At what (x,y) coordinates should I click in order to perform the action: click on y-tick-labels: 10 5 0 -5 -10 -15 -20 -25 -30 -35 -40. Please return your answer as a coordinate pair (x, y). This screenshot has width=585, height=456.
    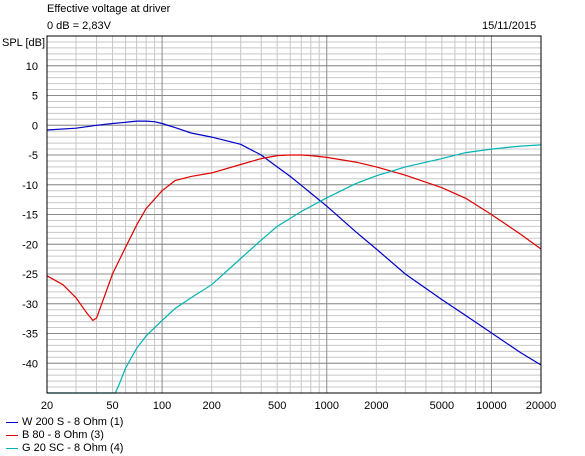
    Looking at the image, I should click on (30, 216).